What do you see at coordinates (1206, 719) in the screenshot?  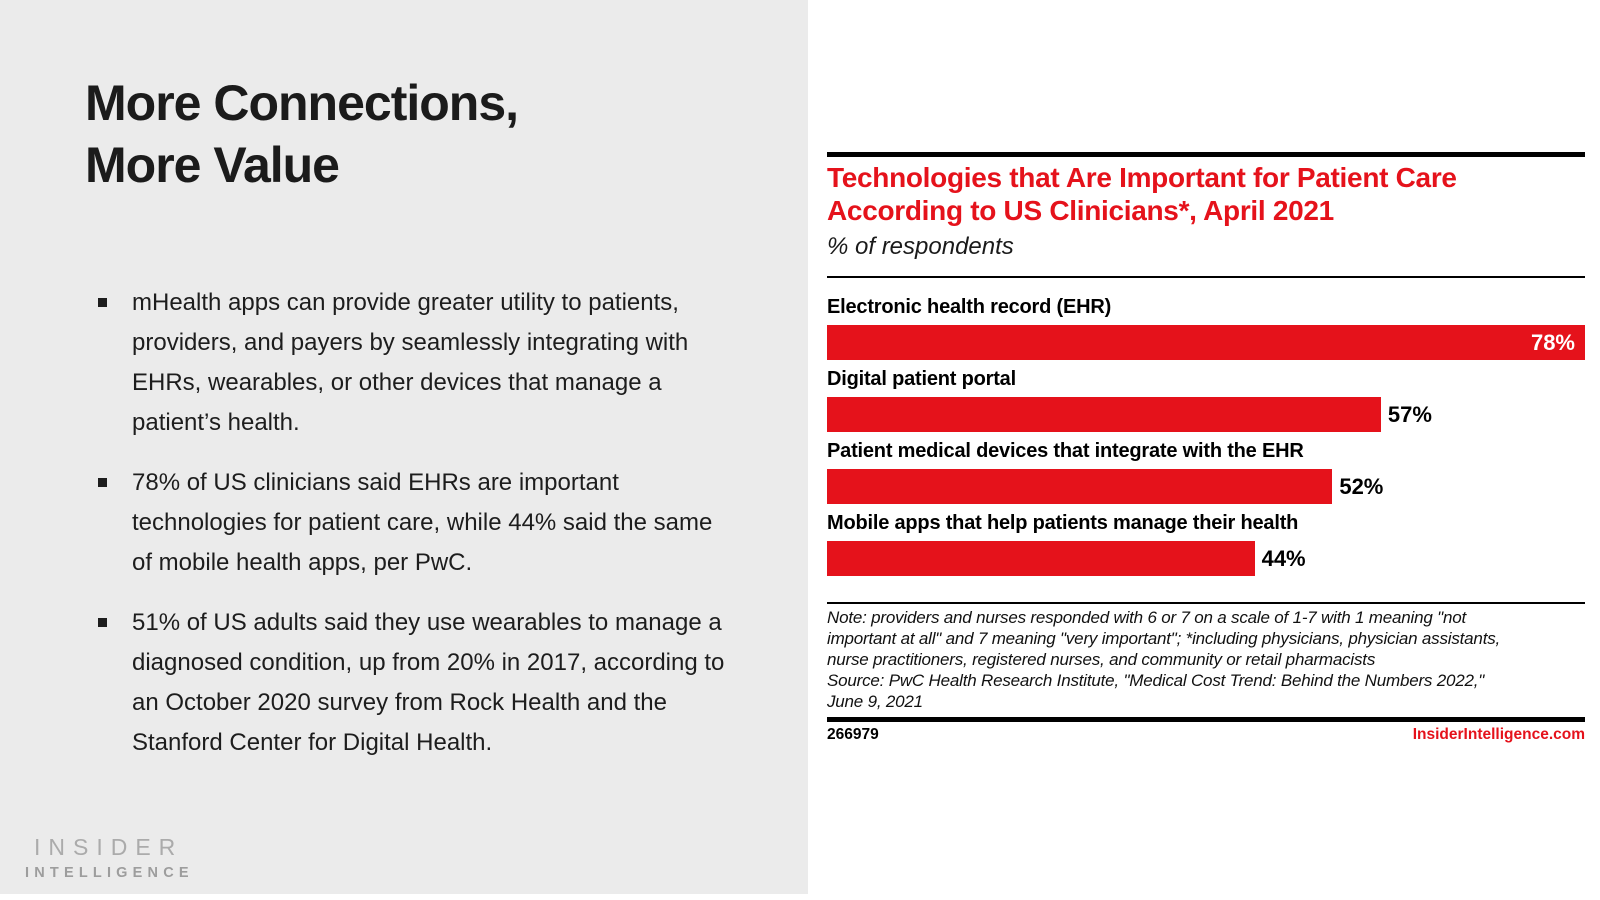 I see `bottom-thick-rule` at bounding box center [1206, 719].